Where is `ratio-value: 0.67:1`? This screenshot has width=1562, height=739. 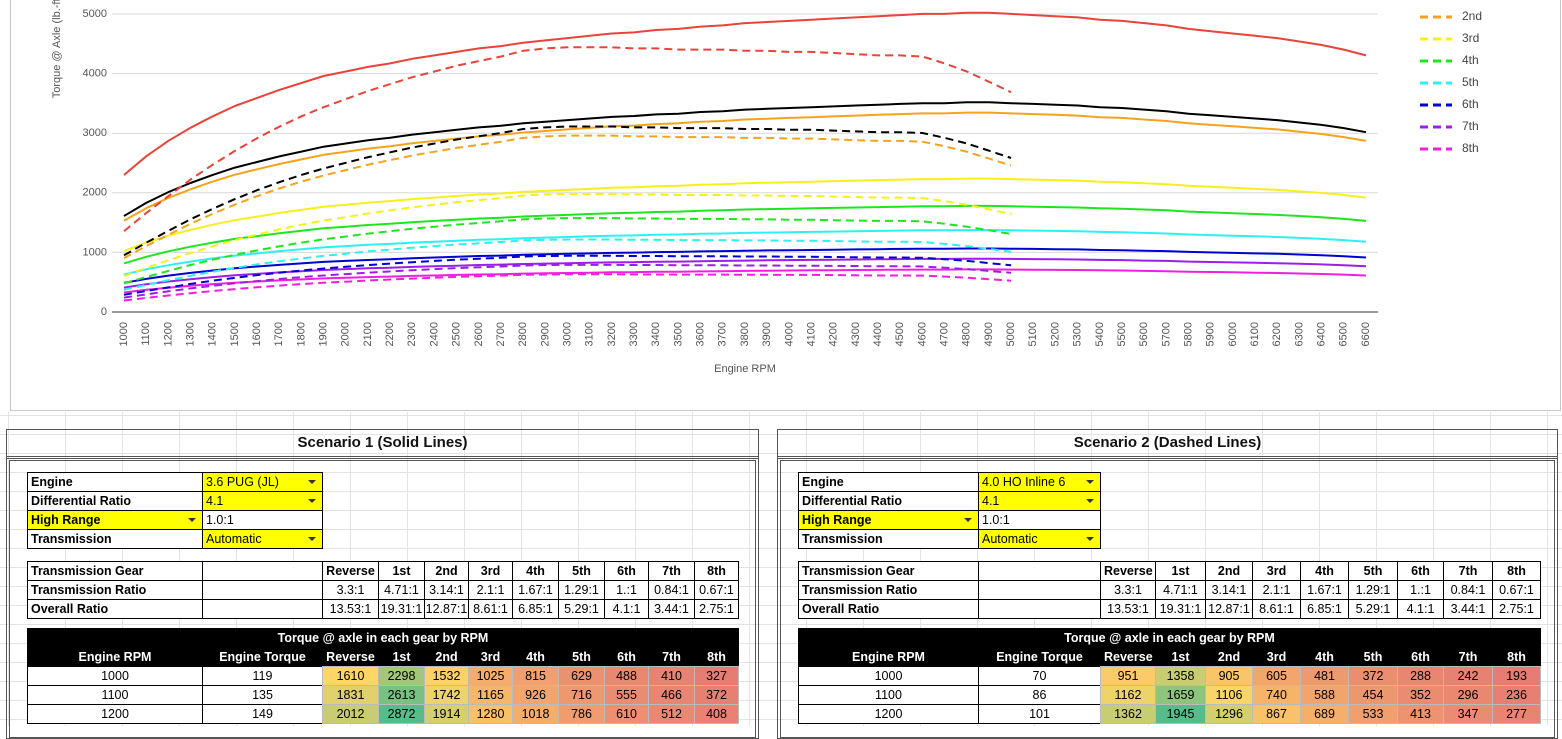
ratio-value: 0.67:1 is located at coordinates (716, 590).